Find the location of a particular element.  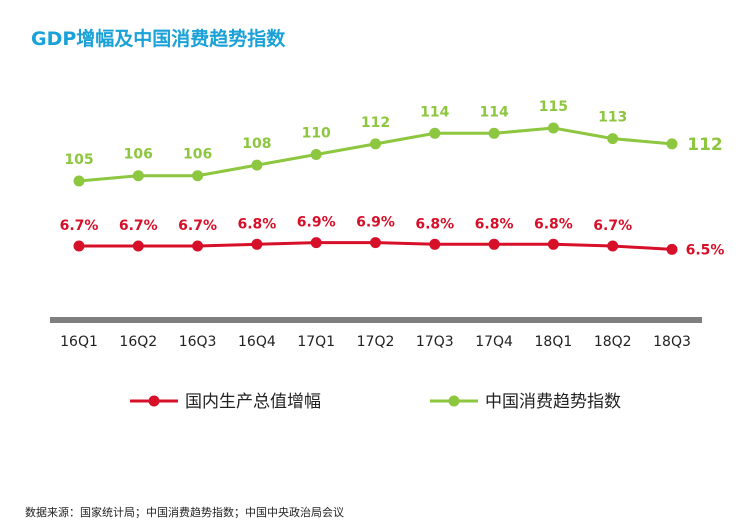

x-tick-label: 16Q1 is located at coordinates (79, 342).